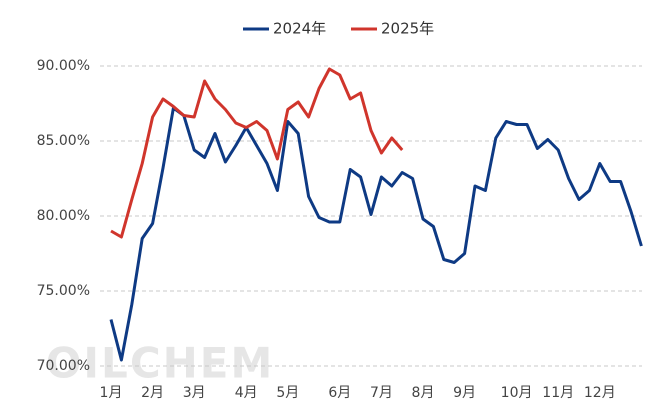 The height and width of the screenshot is (418, 648). What do you see at coordinates (246, 393) in the screenshot?
I see `x-tick-label: 4月` at bounding box center [246, 393].